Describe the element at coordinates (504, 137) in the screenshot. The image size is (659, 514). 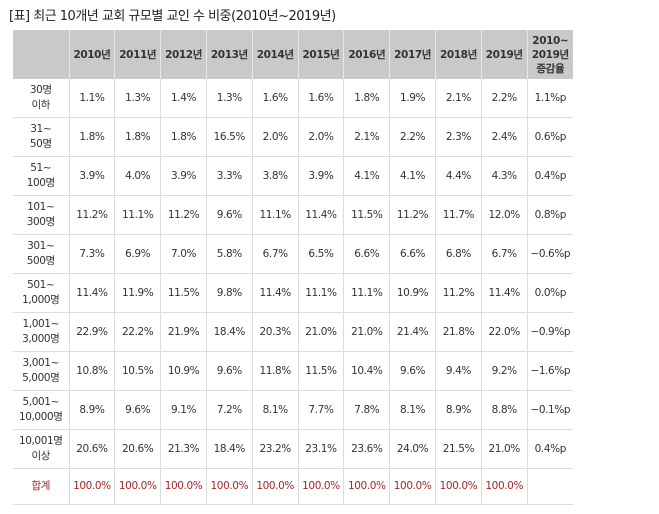
I see `table-cell: 2.4%` at that location.